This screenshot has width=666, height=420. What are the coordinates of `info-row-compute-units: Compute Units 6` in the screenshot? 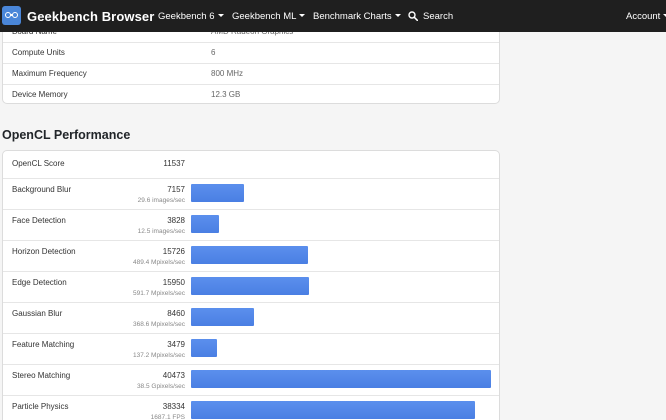 It's located at (251, 52).